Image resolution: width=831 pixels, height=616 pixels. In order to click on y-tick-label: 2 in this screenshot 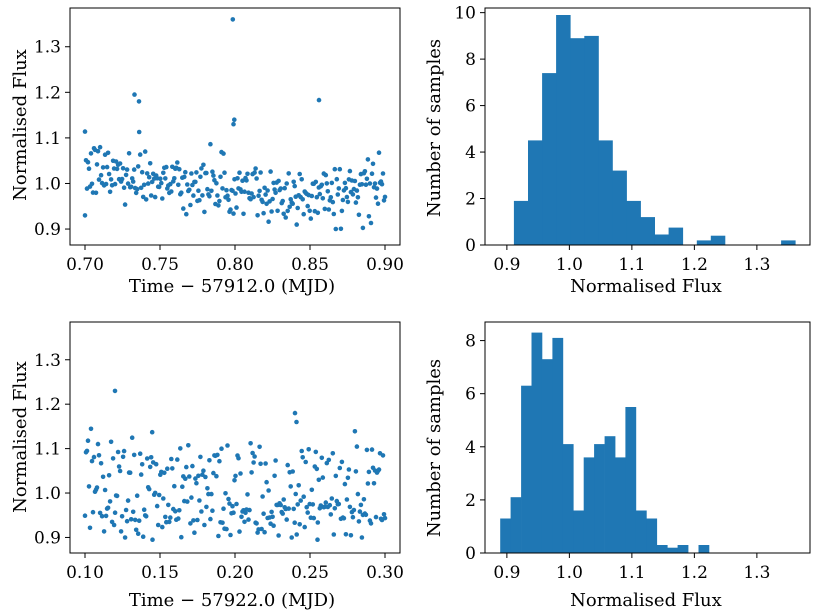, I will do `click(470, 501)`.